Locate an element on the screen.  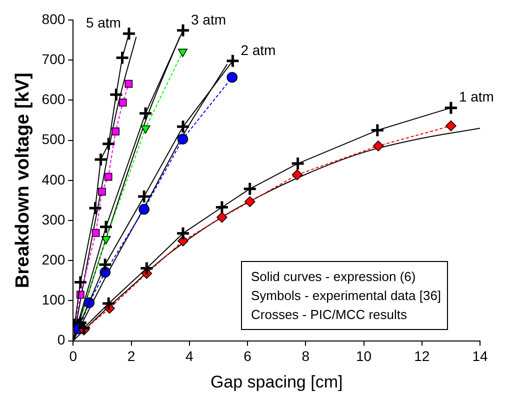
x-axis-title: Gap spacing [cm] is located at coordinates (276, 382).